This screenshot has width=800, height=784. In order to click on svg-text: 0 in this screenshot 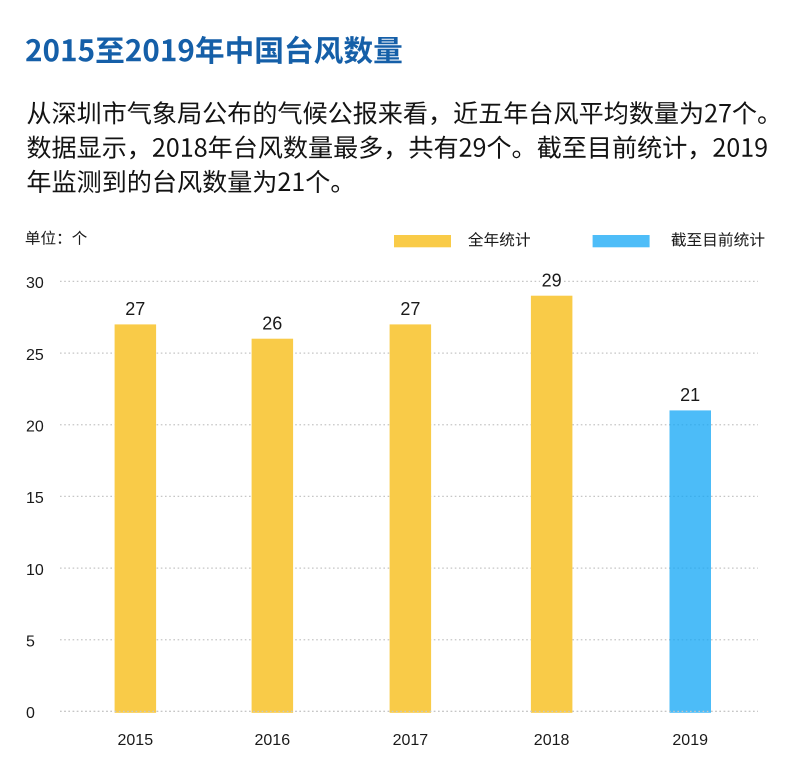, I will do `click(30, 713)`.